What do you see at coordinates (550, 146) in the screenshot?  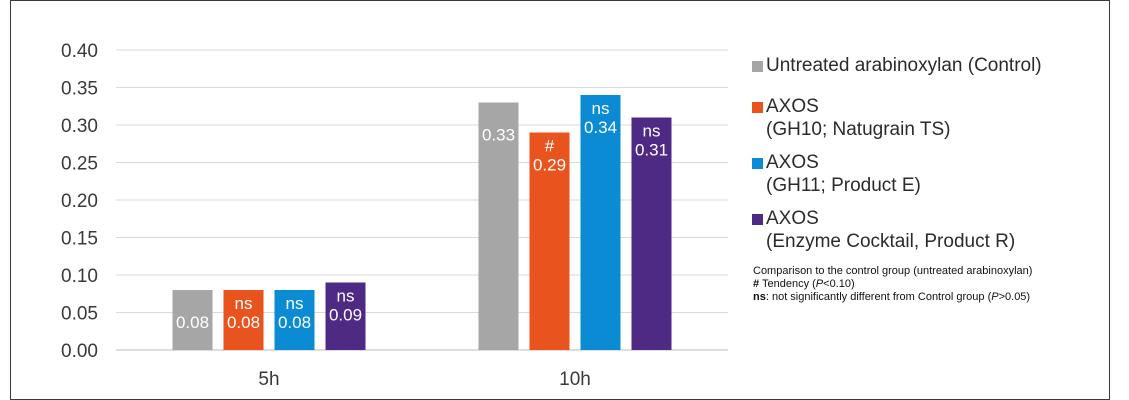 I see `bar-significance-mark: #` at bounding box center [550, 146].